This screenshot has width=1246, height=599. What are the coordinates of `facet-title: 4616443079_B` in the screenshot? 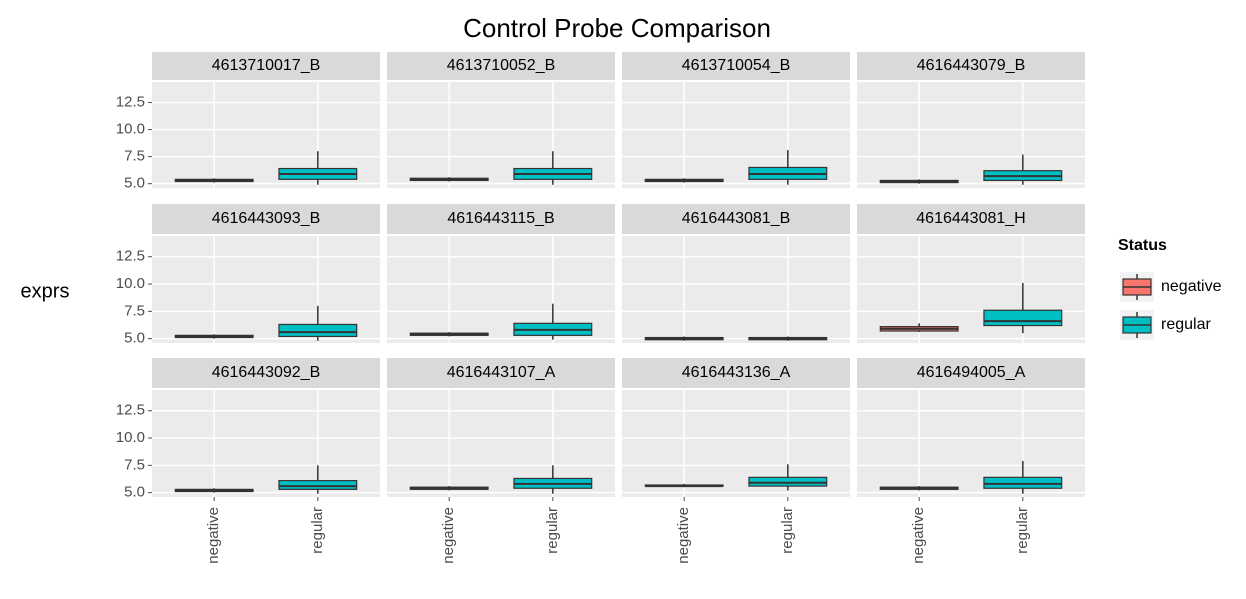 It's located at (971, 65).